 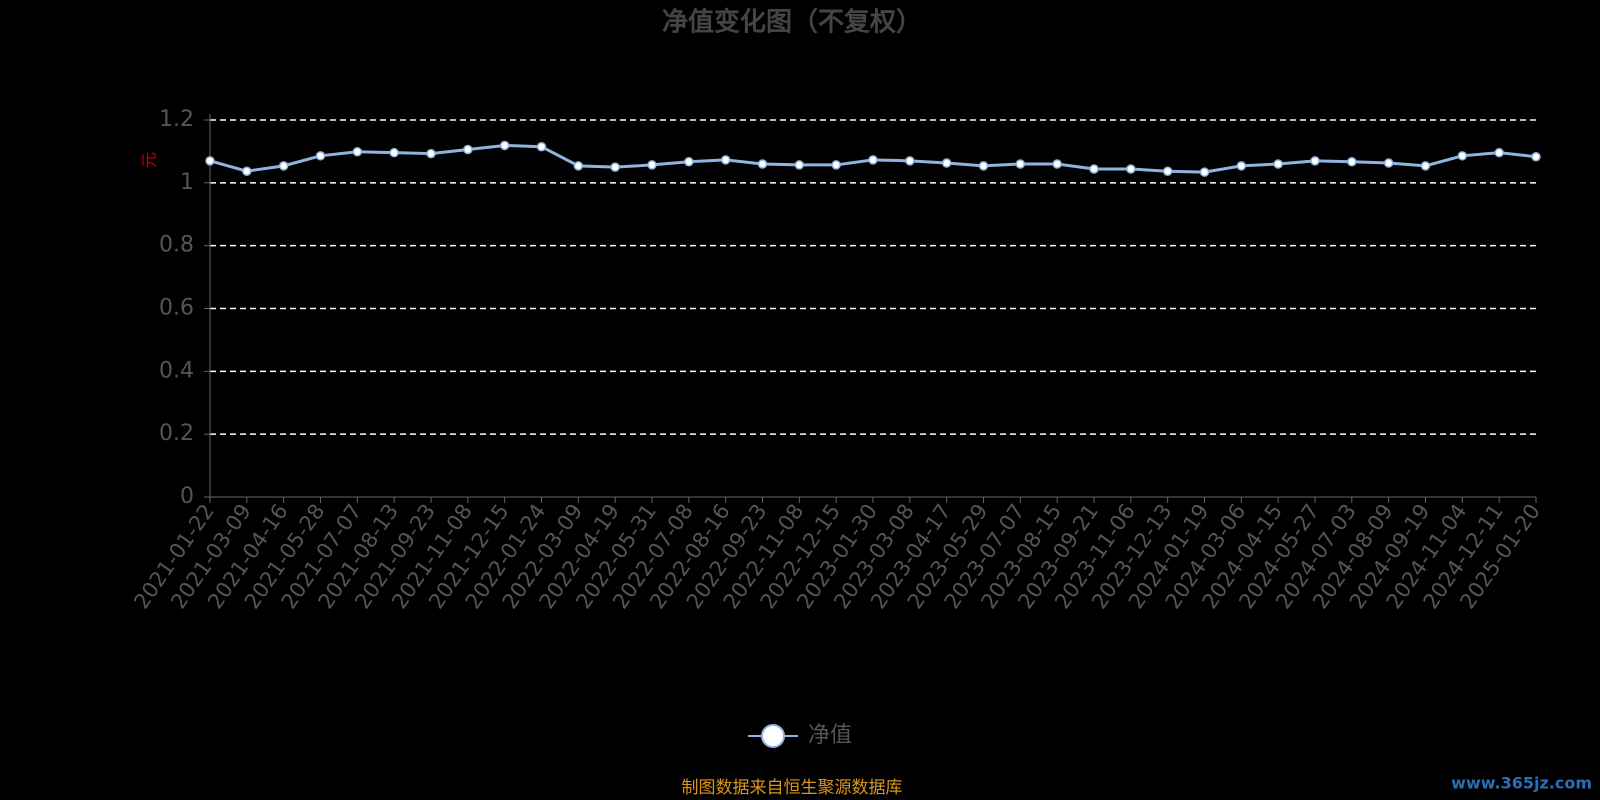 I want to click on y-tick-label: 1, so click(x=187, y=182).